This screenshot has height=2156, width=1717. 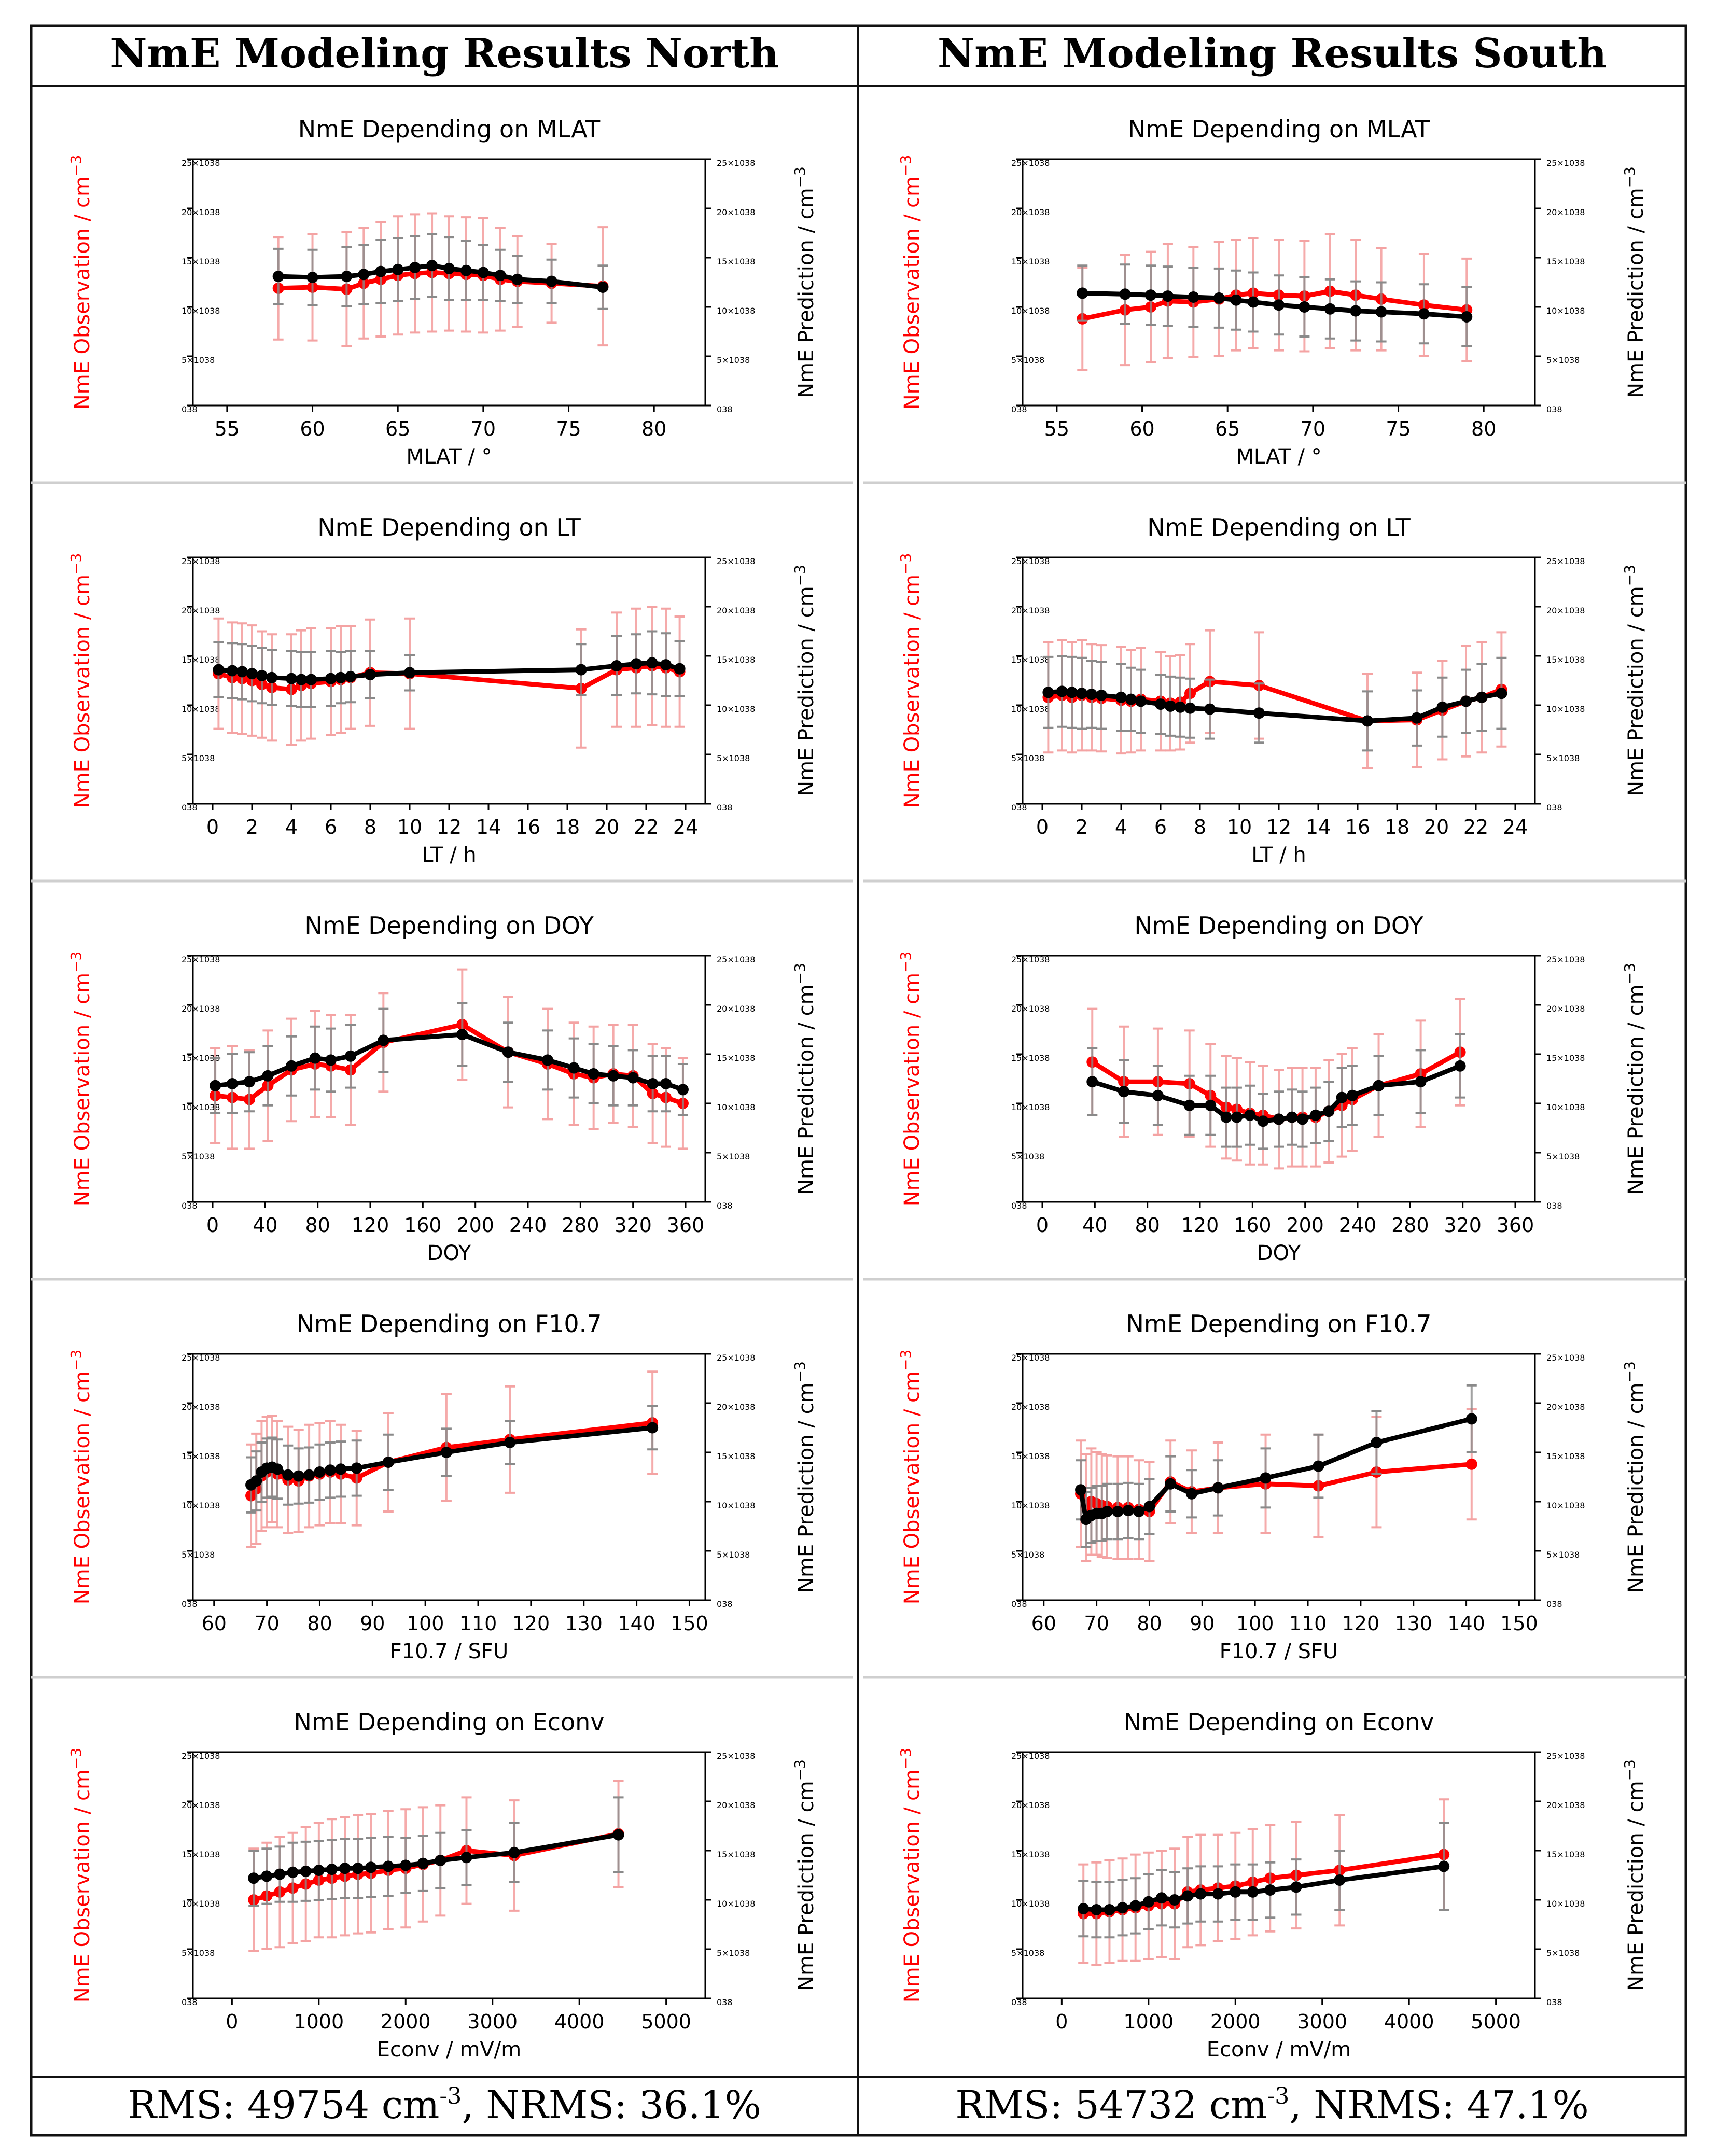 I want to click on x-tick-label: 1000, so click(x=319, y=2021).